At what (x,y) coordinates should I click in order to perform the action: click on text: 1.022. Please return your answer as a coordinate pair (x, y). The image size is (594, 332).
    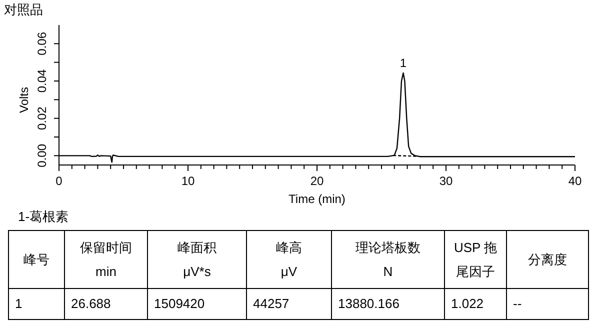
    Looking at the image, I should click on (475, 304).